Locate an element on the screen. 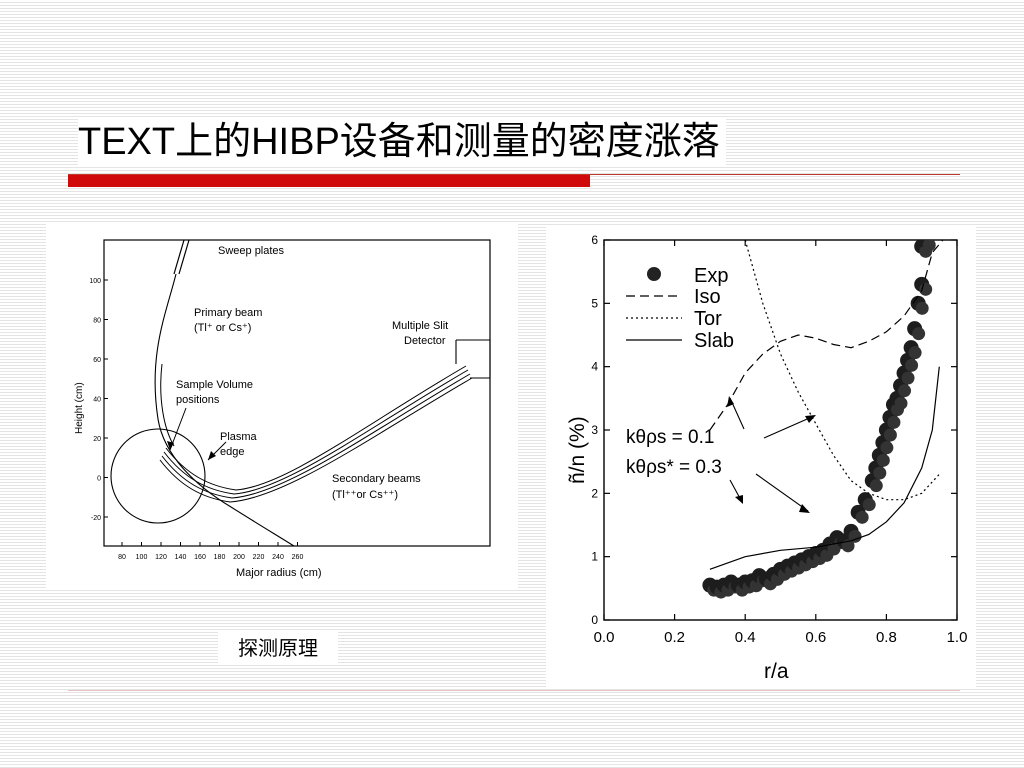  x-tick-label: 260 is located at coordinates (298, 557).